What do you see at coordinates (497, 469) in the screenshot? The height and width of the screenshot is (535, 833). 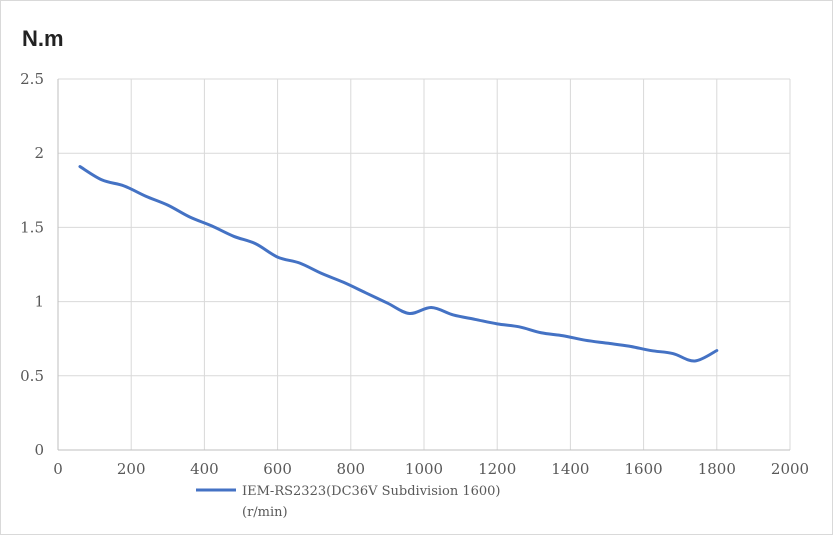 I see `x-tick-label: 1200` at bounding box center [497, 469].